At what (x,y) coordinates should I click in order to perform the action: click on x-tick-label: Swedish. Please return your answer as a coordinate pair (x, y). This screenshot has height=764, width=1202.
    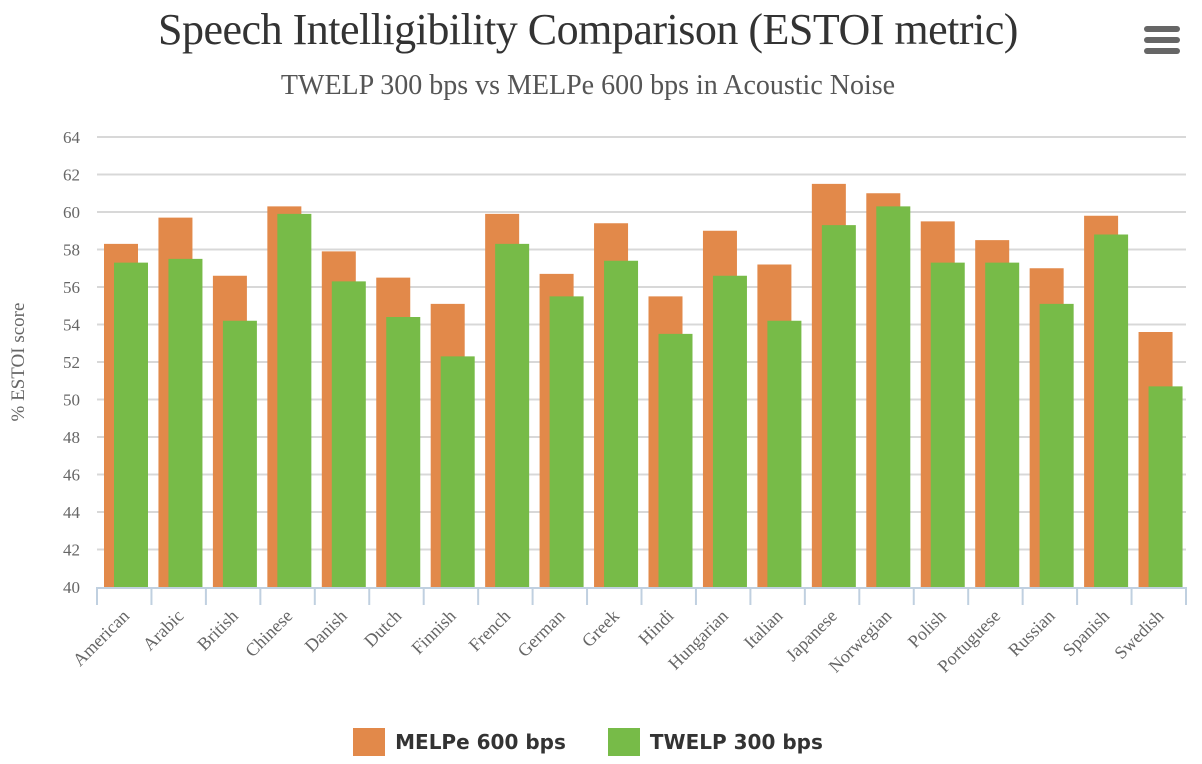
    Looking at the image, I should click on (1138, 634).